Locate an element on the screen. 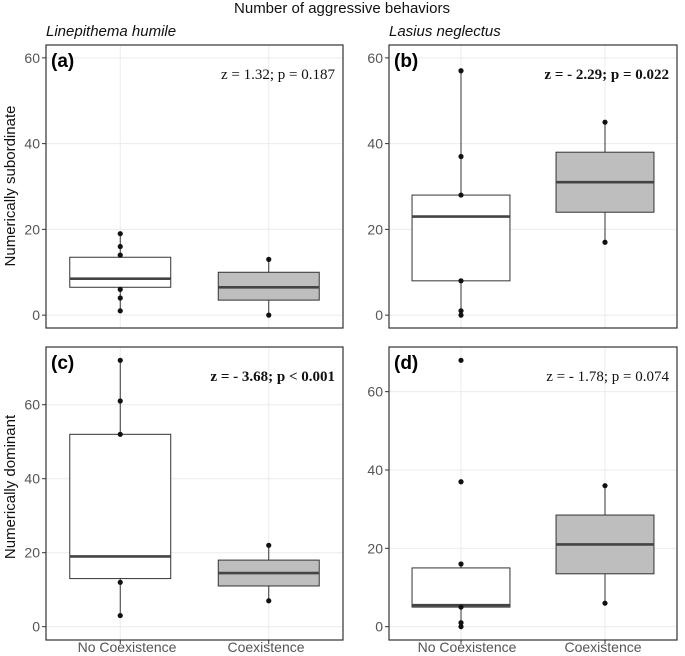 This screenshot has width=685, height=656. stat-annotation: z = 1.32; p = 0.187 is located at coordinates (278, 75).